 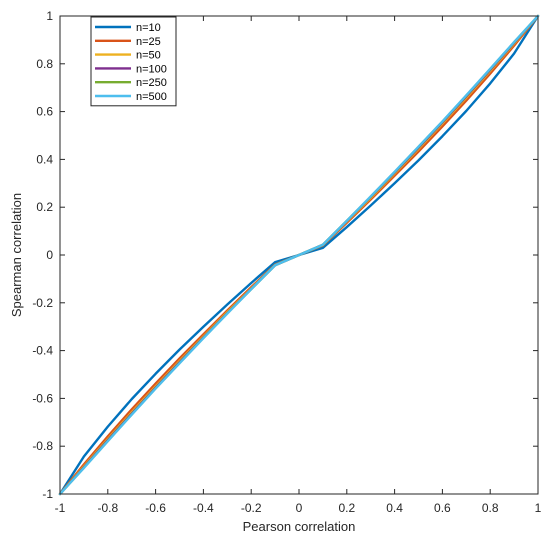 What do you see at coordinates (148, 28) in the screenshot?
I see `legend-label: n=10` at bounding box center [148, 28].